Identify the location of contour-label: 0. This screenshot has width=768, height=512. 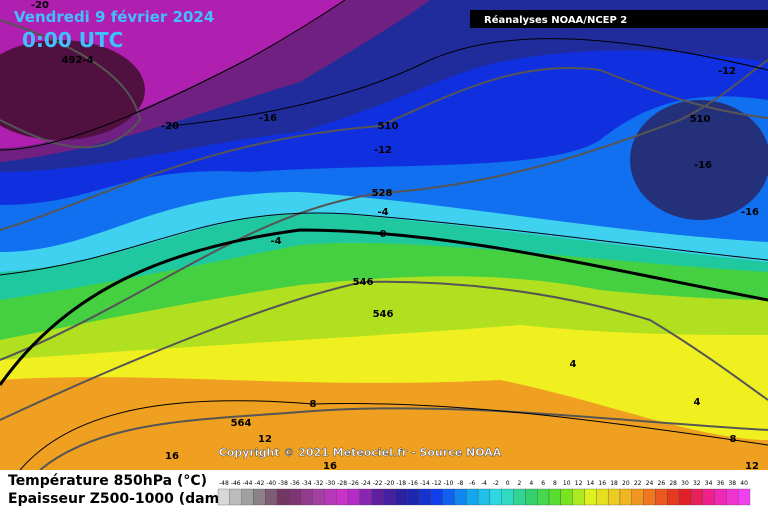
(383, 234).